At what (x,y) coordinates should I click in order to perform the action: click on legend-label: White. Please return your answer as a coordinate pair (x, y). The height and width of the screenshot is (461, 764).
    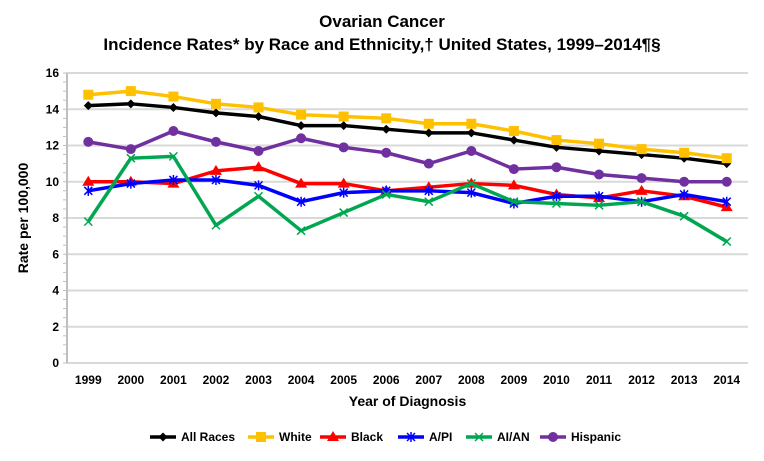
    Looking at the image, I should click on (295, 437).